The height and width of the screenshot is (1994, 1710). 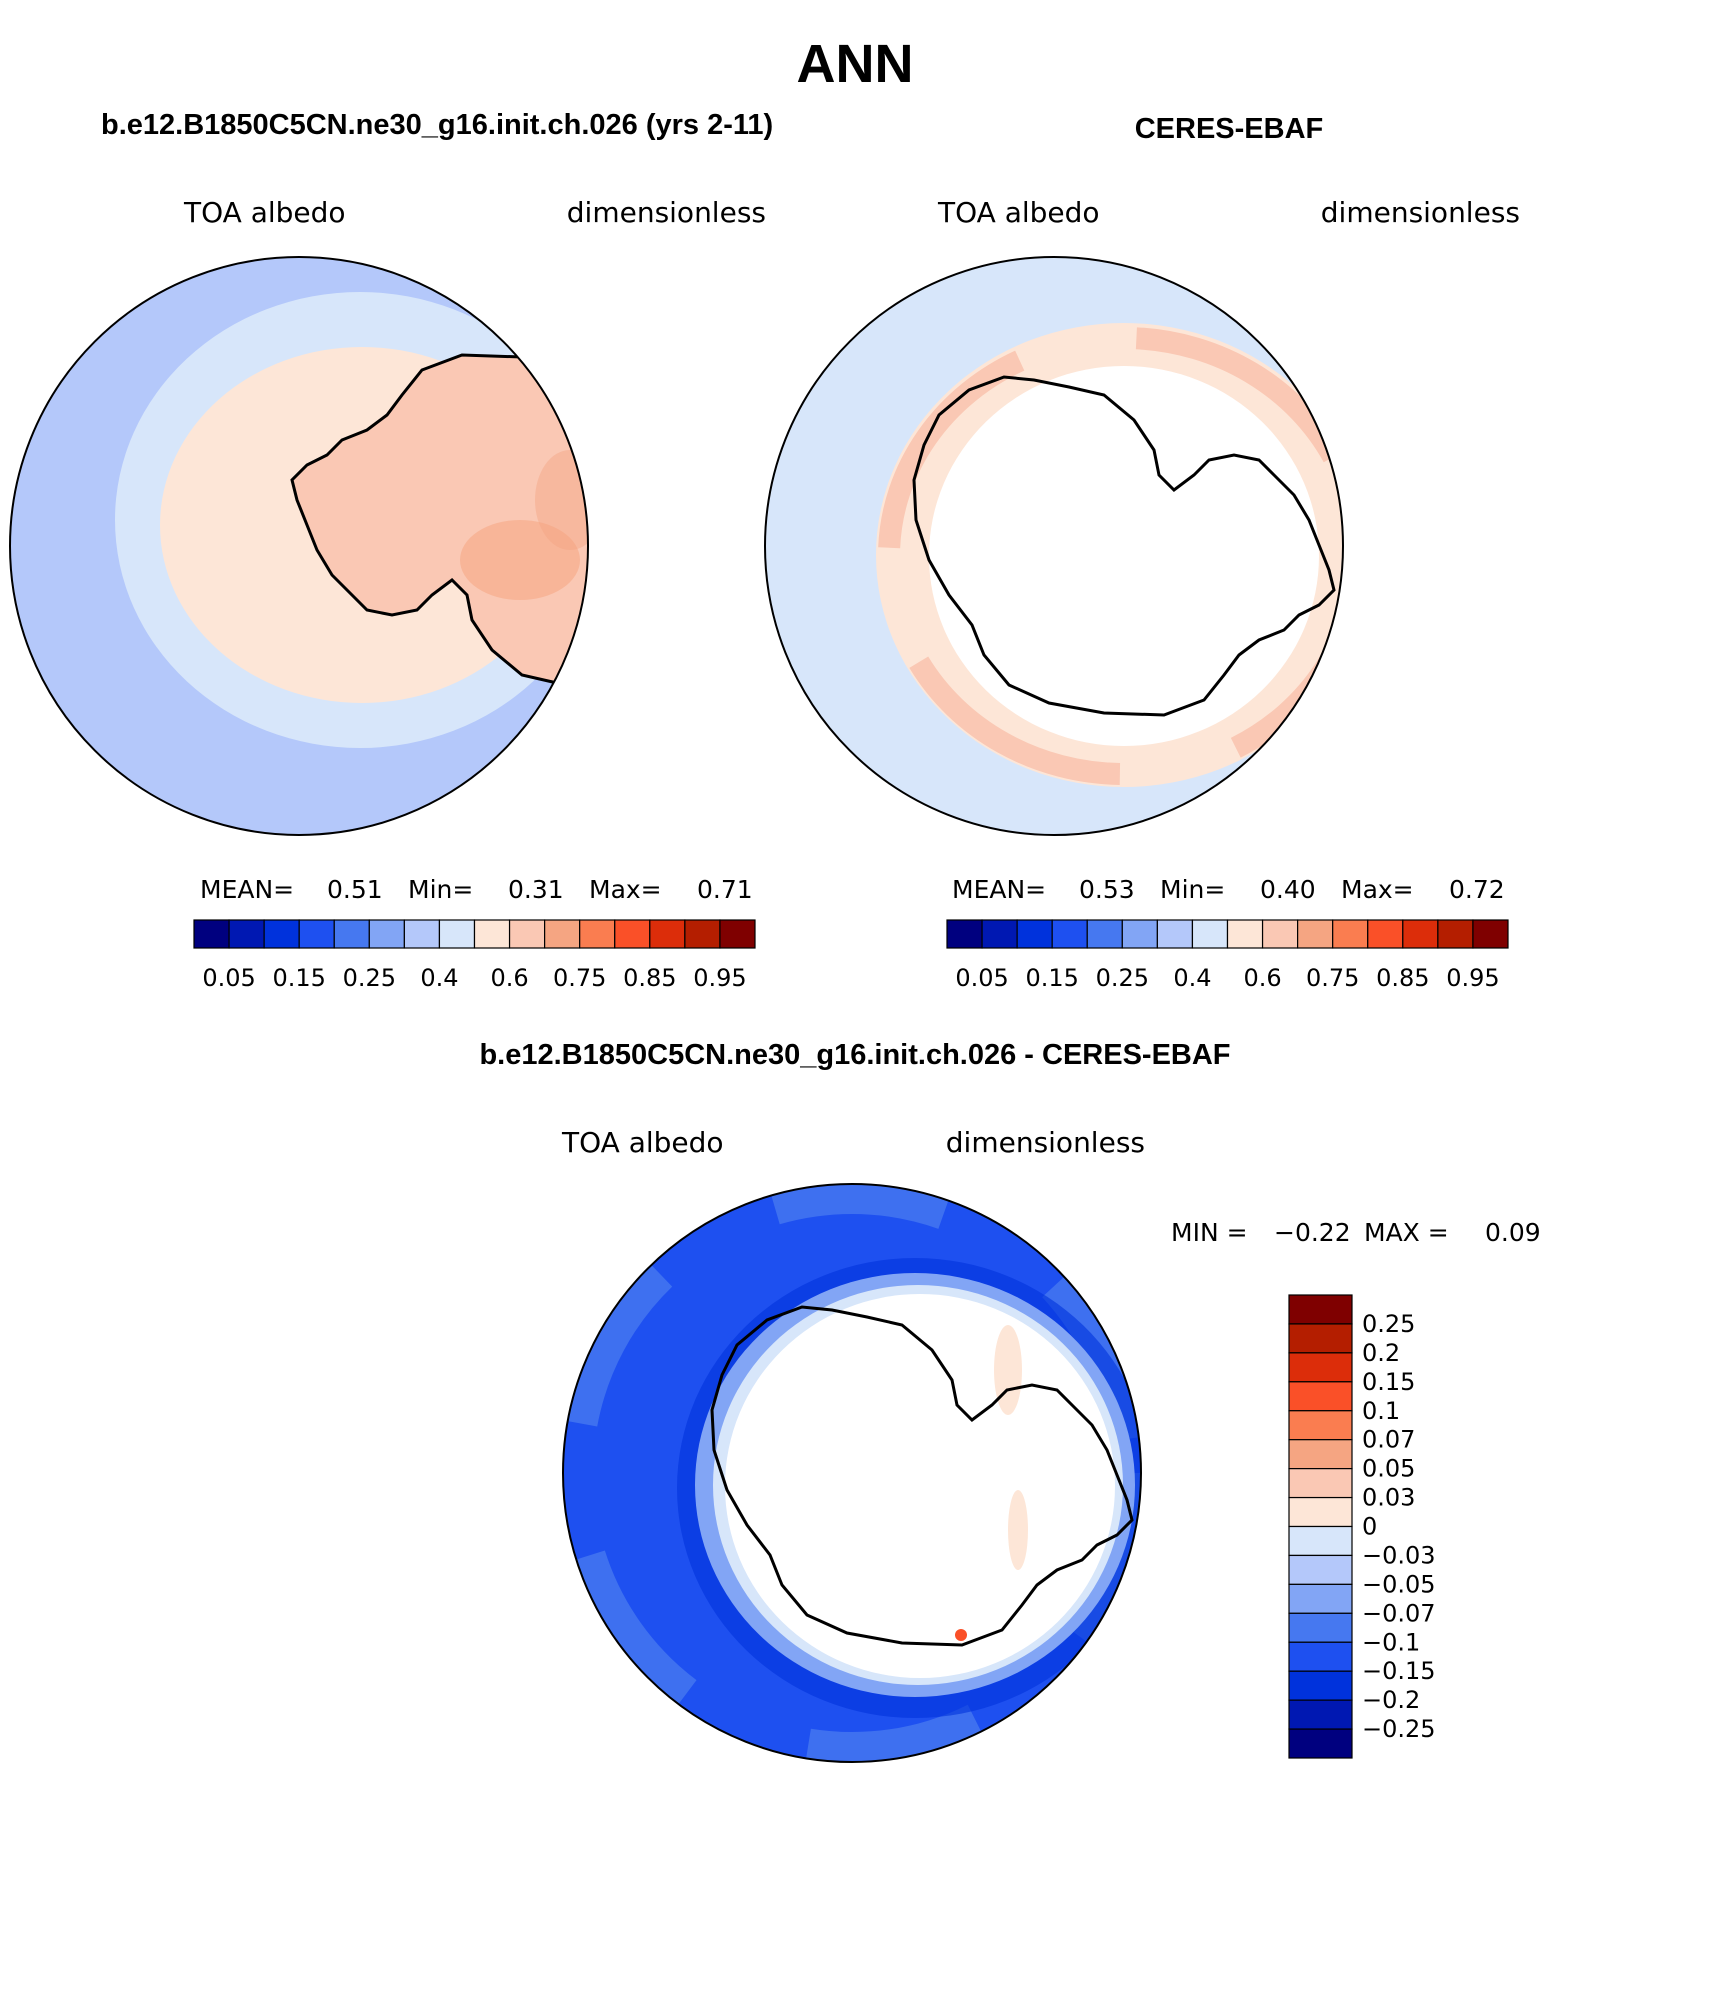 What do you see at coordinates (719, 978) in the screenshot?
I see `colorbar-model-tick-label: 0.95` at bounding box center [719, 978].